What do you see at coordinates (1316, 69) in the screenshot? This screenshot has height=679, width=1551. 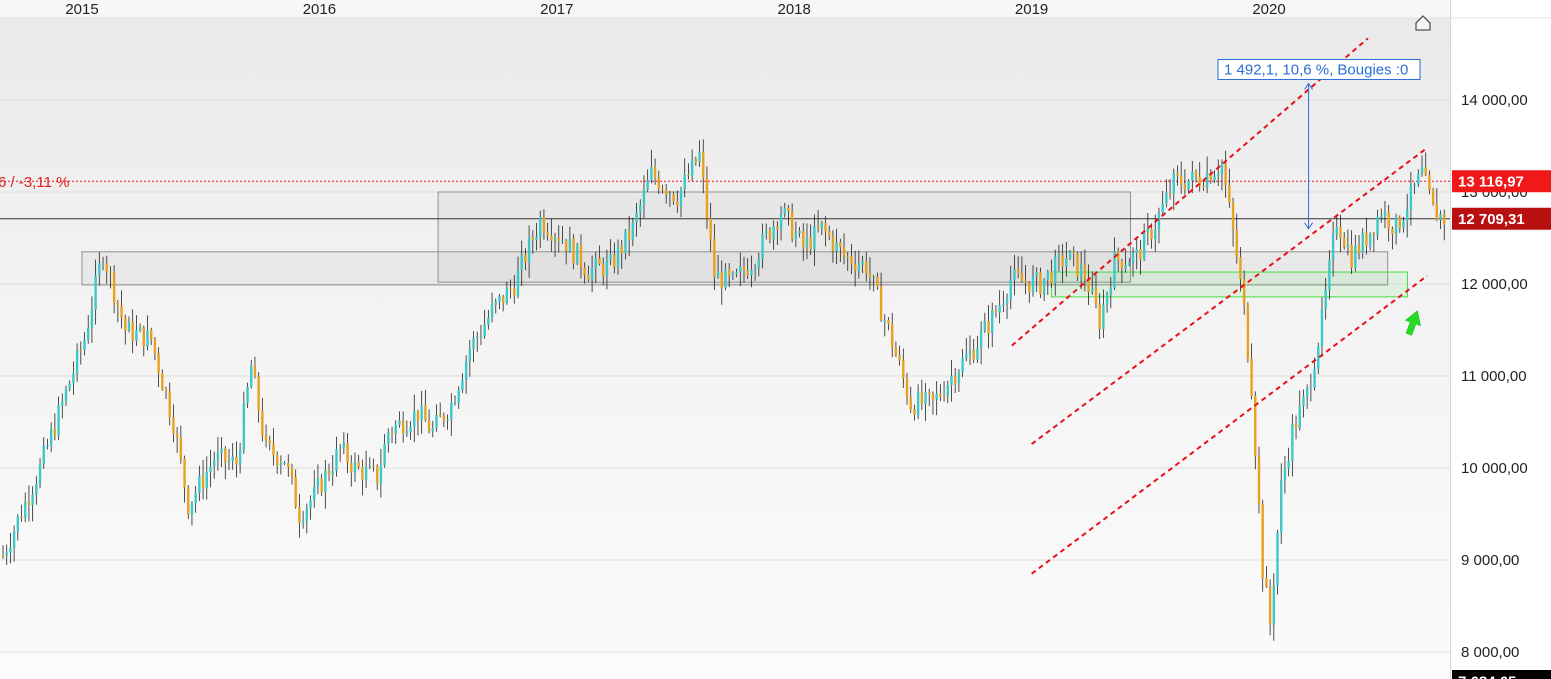 I see `measurement-label: 1 492,1, 10,6 %, Bougies :0` at bounding box center [1316, 69].